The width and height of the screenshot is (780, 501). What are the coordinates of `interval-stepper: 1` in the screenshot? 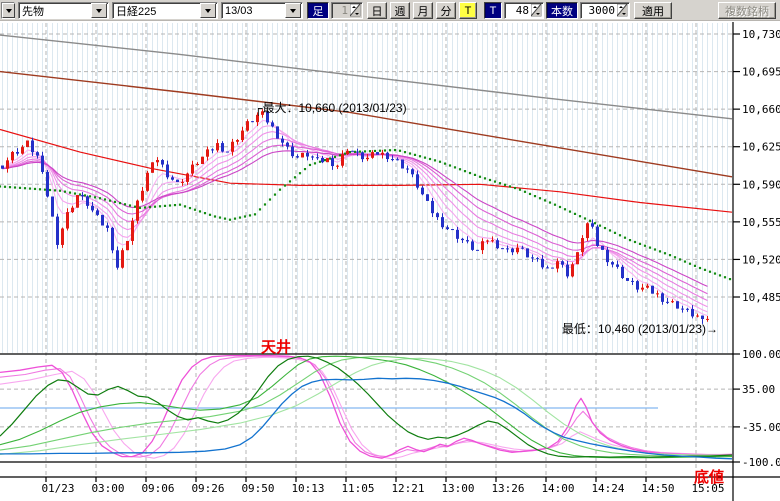 It's located at (347, 10).